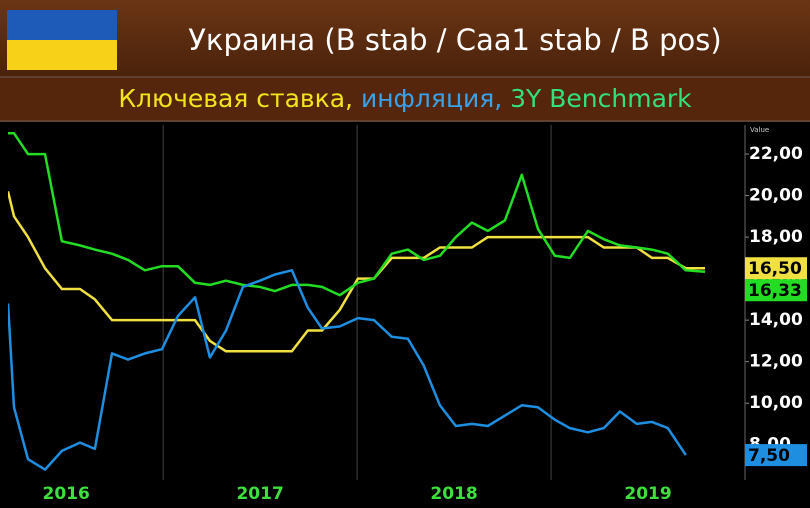  What do you see at coordinates (435, 98) in the screenshot?
I see `subtitle-part: инфляция,` at bounding box center [435, 98].